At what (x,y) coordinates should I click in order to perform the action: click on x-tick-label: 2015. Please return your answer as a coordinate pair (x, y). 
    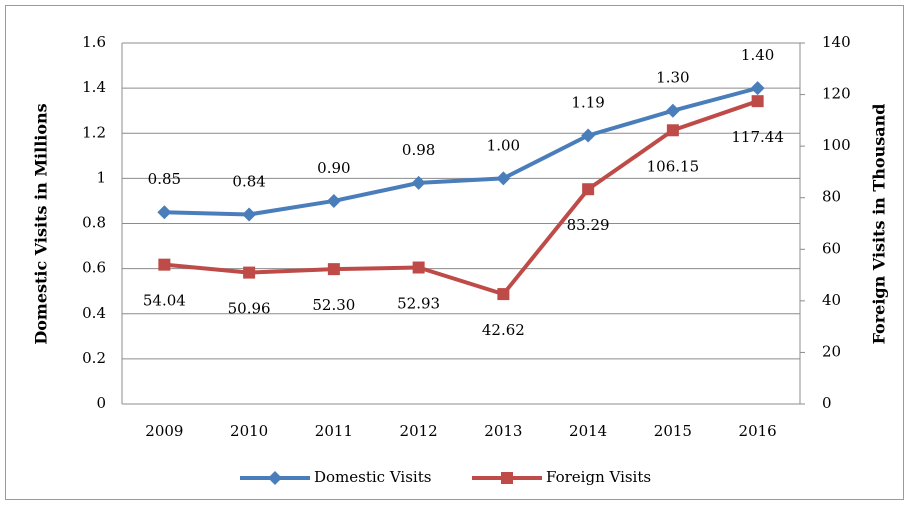
    Looking at the image, I should click on (673, 431).